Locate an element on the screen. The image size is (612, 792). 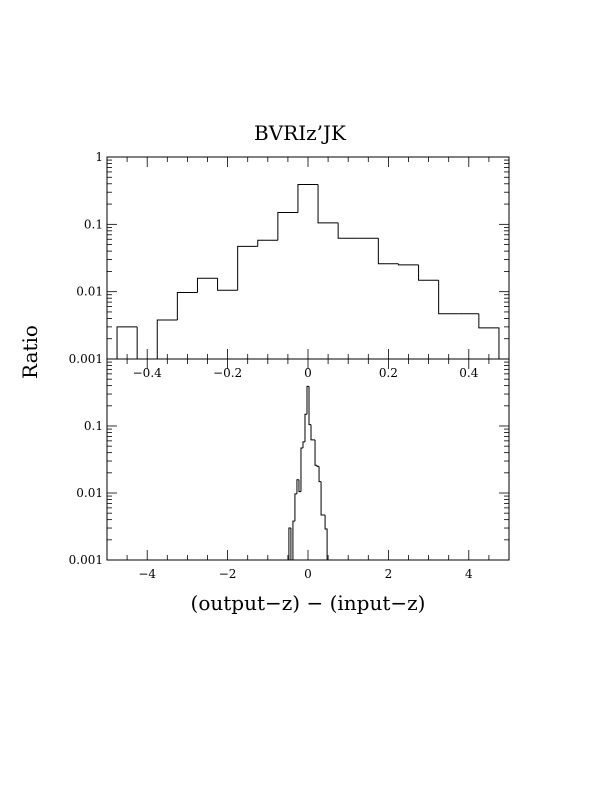
x-tick-label: 0.2 is located at coordinates (388, 373).